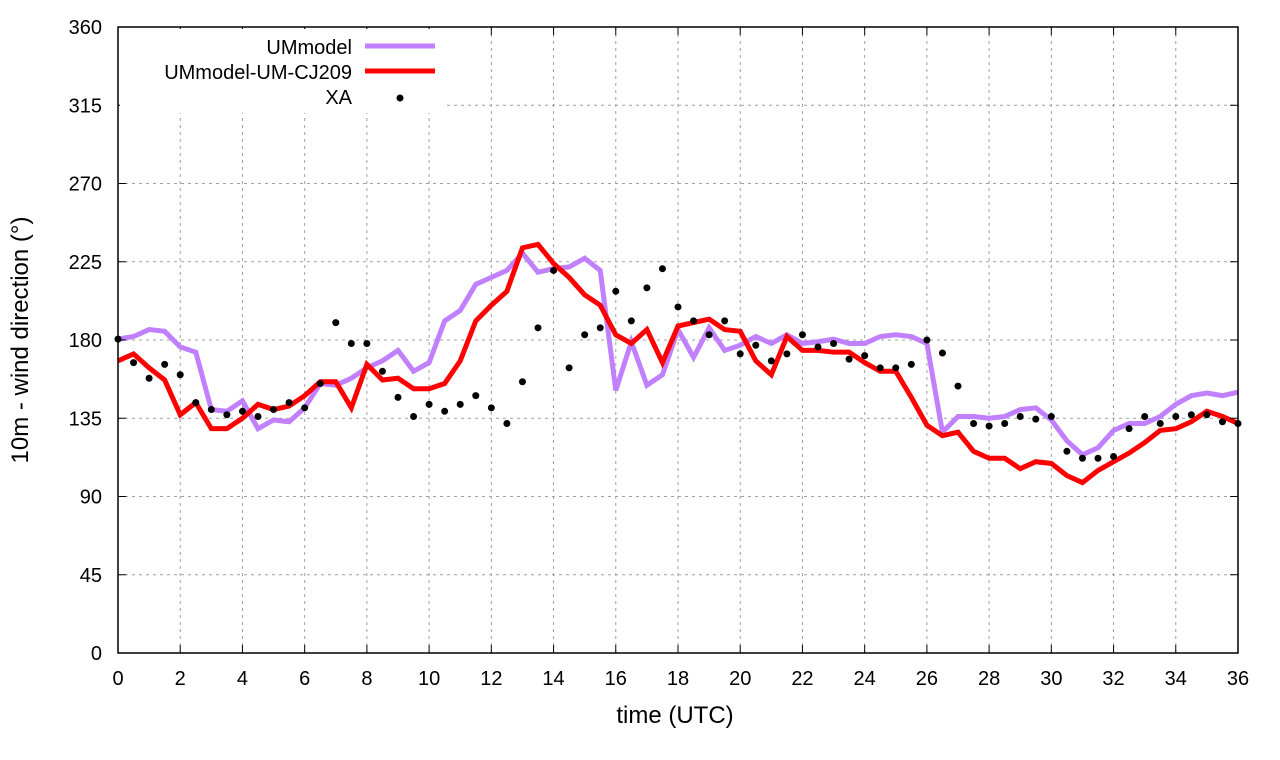 Image resolution: width=1280 pixels, height=760 pixels. Describe the element at coordinates (20, 339) in the screenshot. I see `y-axis-label: 10m - wind direction (°)` at that location.